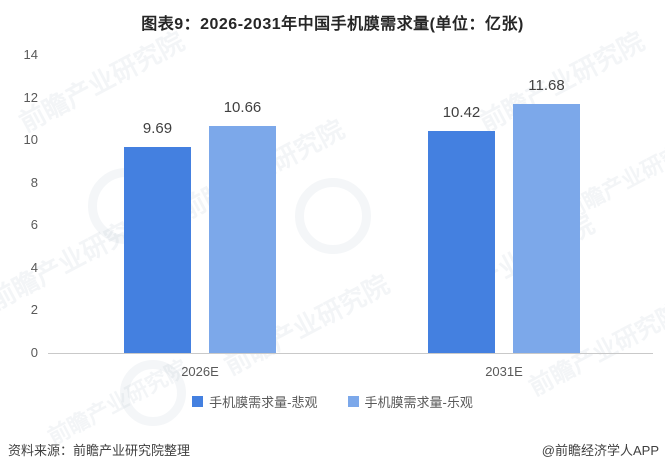 This screenshot has height=464, width=665. Describe the element at coordinates (546, 86) in the screenshot. I see `bar-value-label: 11.68` at that location.